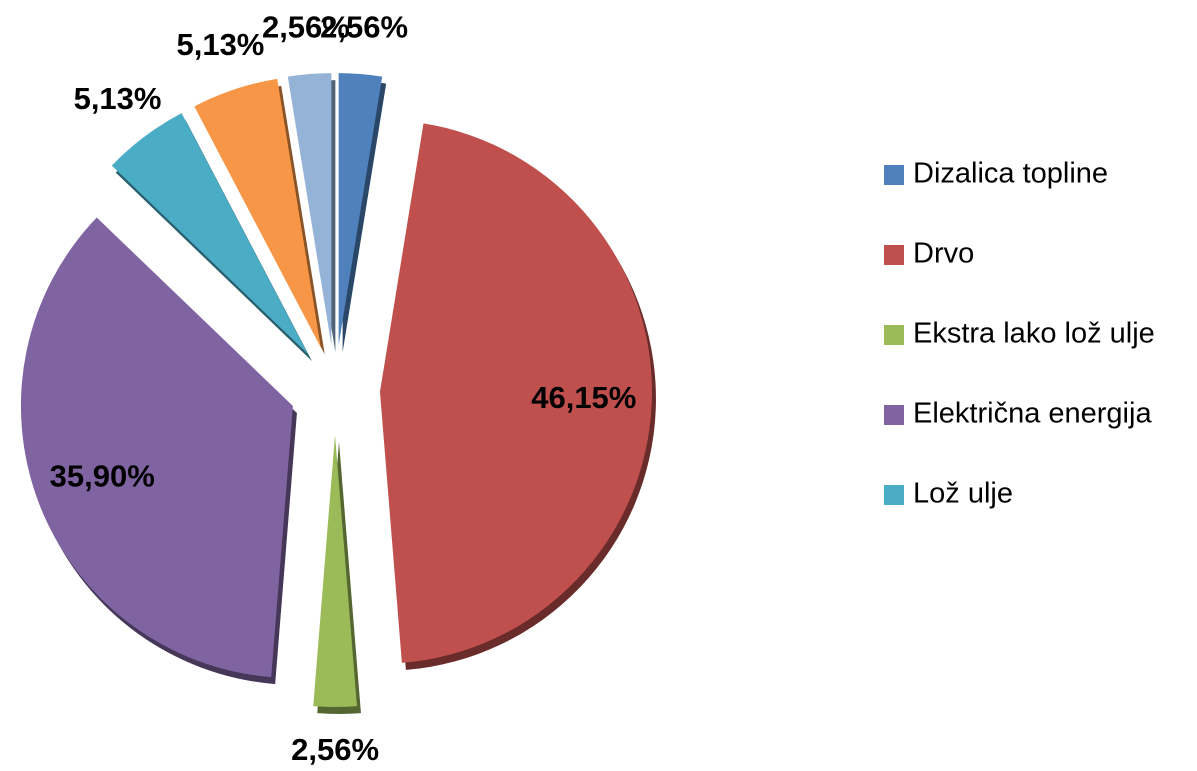  Describe the element at coordinates (943, 254) in the screenshot. I see `legend-label: Drvo` at that location.